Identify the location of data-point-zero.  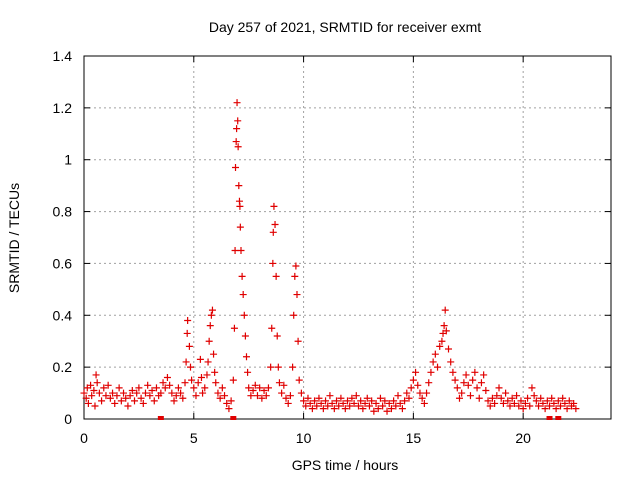
(549, 418).